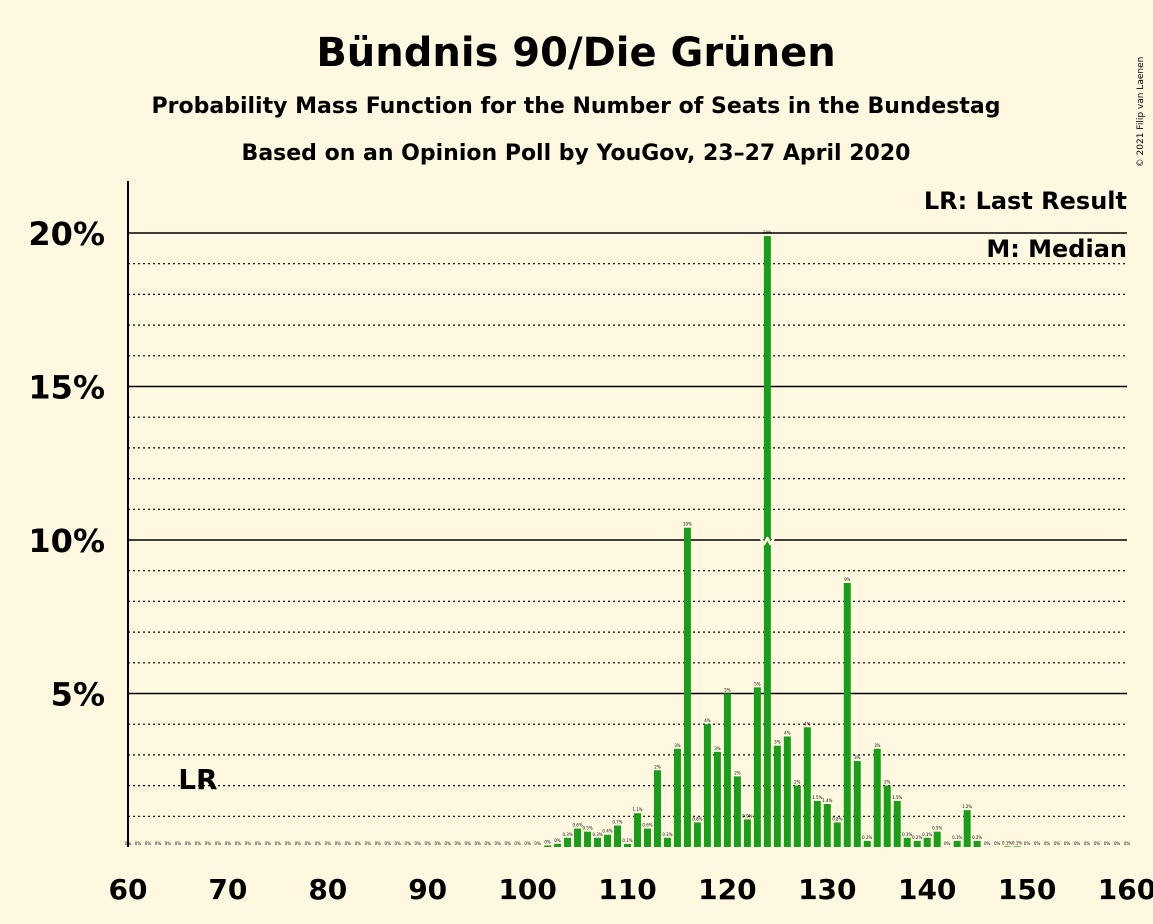 Image resolution: width=1153 pixels, height=924 pixels. What do you see at coordinates (587, 828) in the screenshot?
I see `bar-label-seat-106: 0.5%` at bounding box center [587, 828].